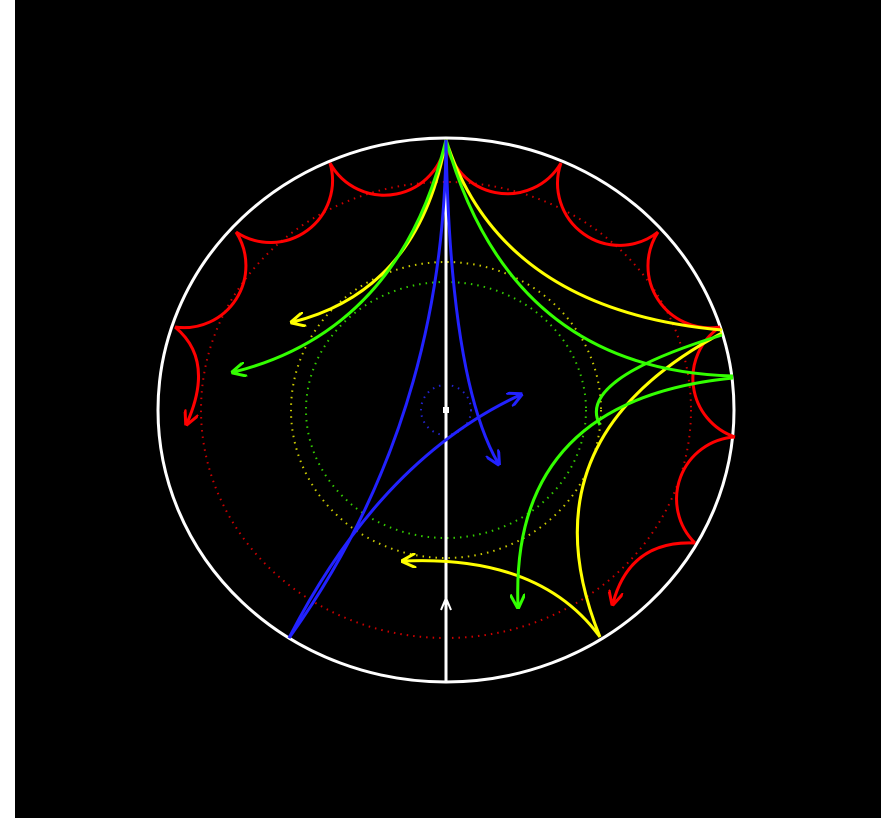 The image size is (881, 818). I want to click on dotted-circle-yellow, so click(446, 410).